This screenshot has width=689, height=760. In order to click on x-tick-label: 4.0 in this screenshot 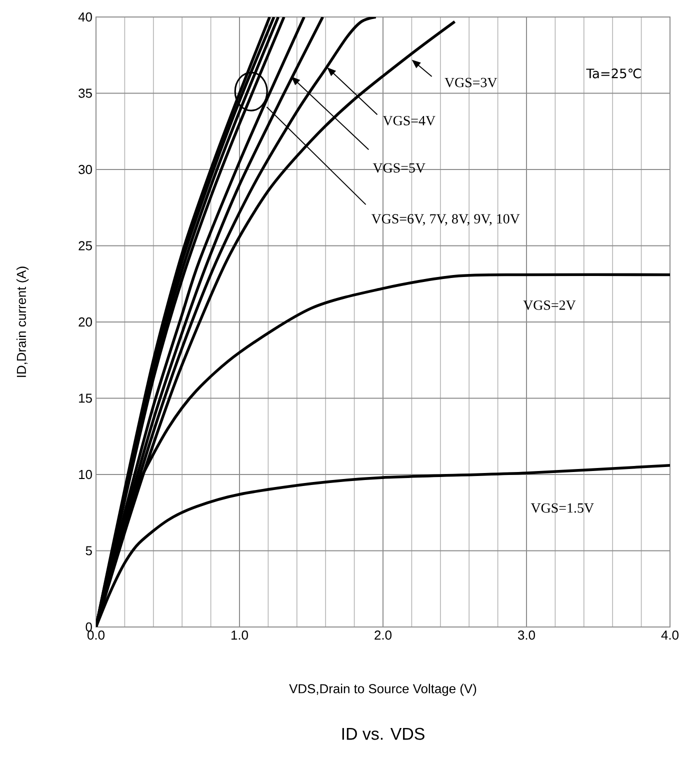, I will do `click(670, 635)`.